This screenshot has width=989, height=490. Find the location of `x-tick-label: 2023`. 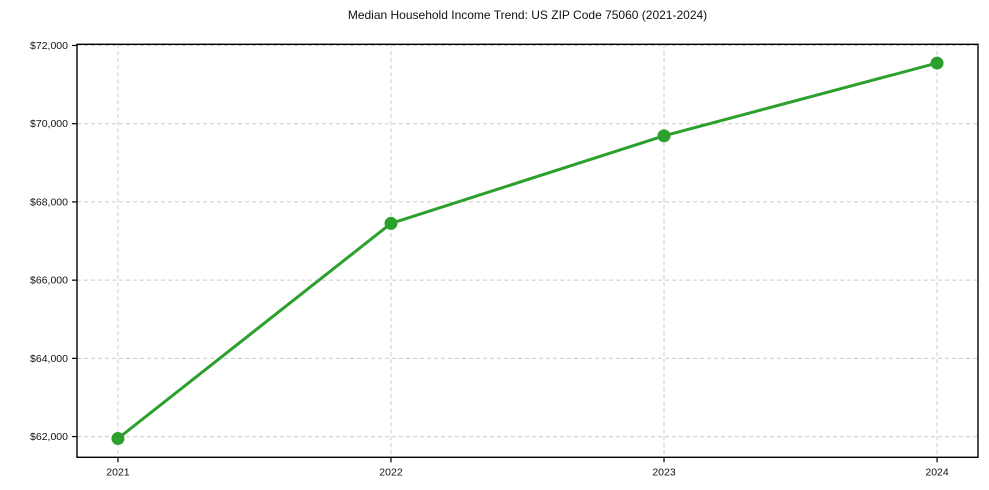

x-tick-label: 2023 is located at coordinates (664, 472).